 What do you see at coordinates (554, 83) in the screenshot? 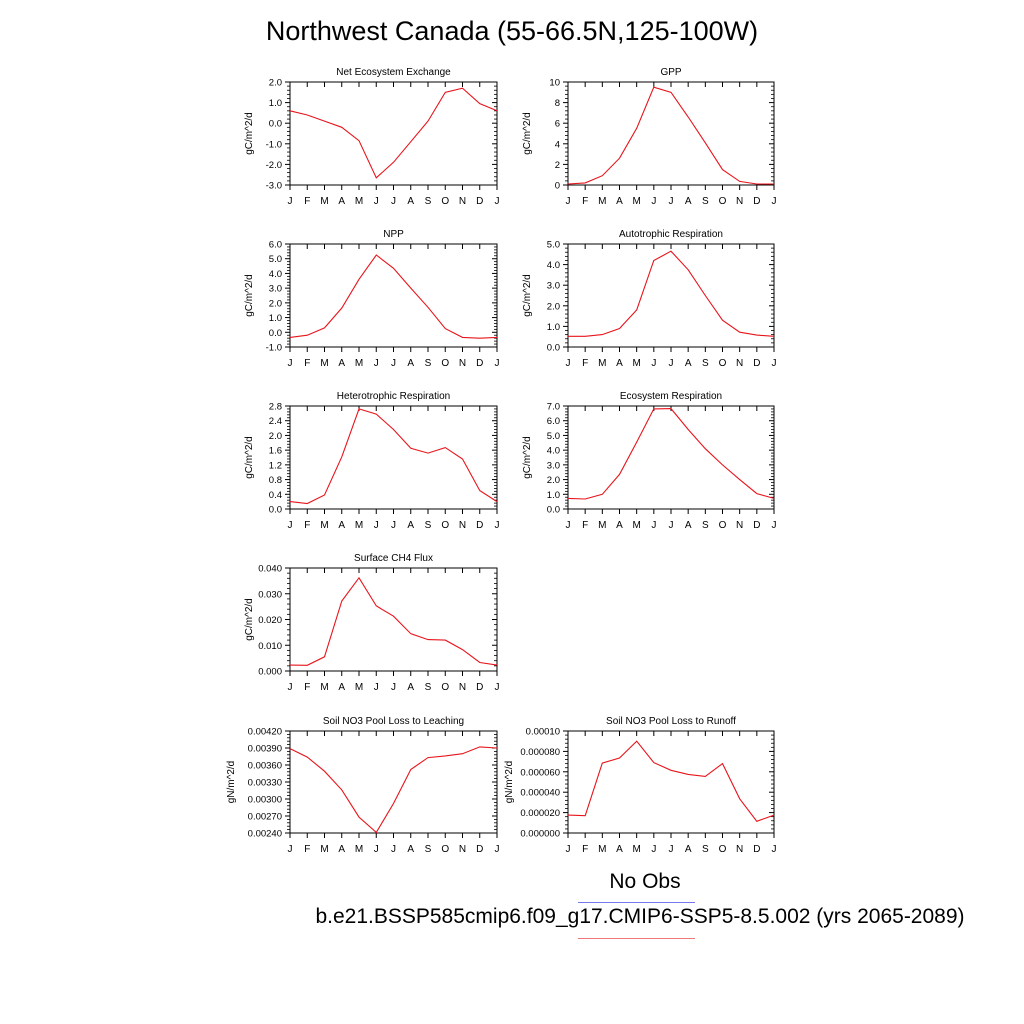
I see `y-tick-label: 10` at bounding box center [554, 83].